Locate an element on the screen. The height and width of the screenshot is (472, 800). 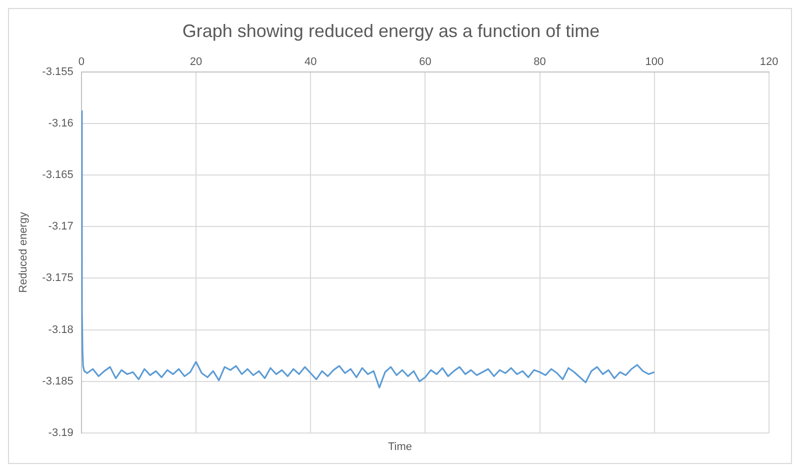
x-tick-label: 60 is located at coordinates (425, 62).